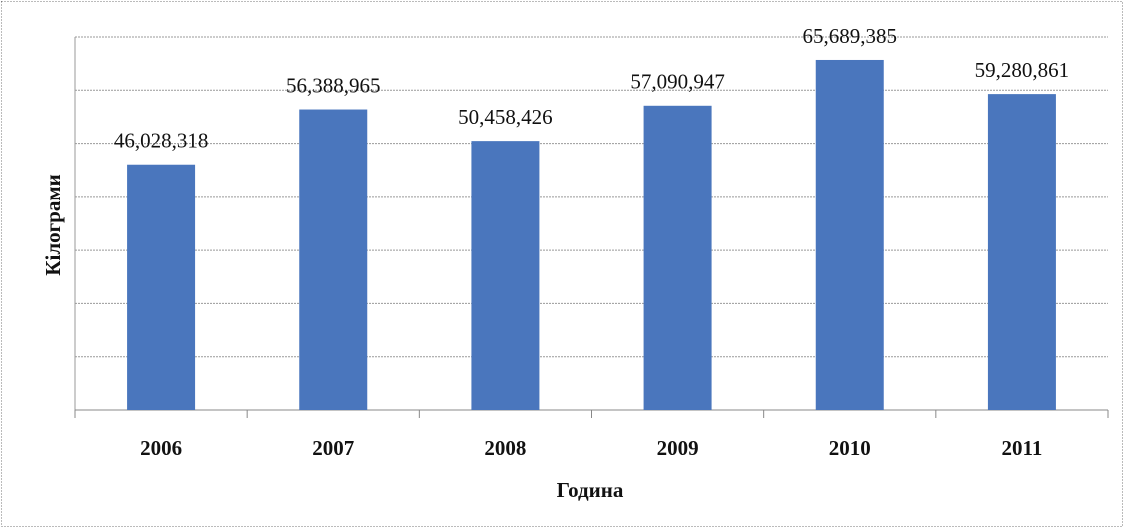  What do you see at coordinates (53, 224) in the screenshot?
I see `y-axis-title: Кілограми` at bounding box center [53, 224].